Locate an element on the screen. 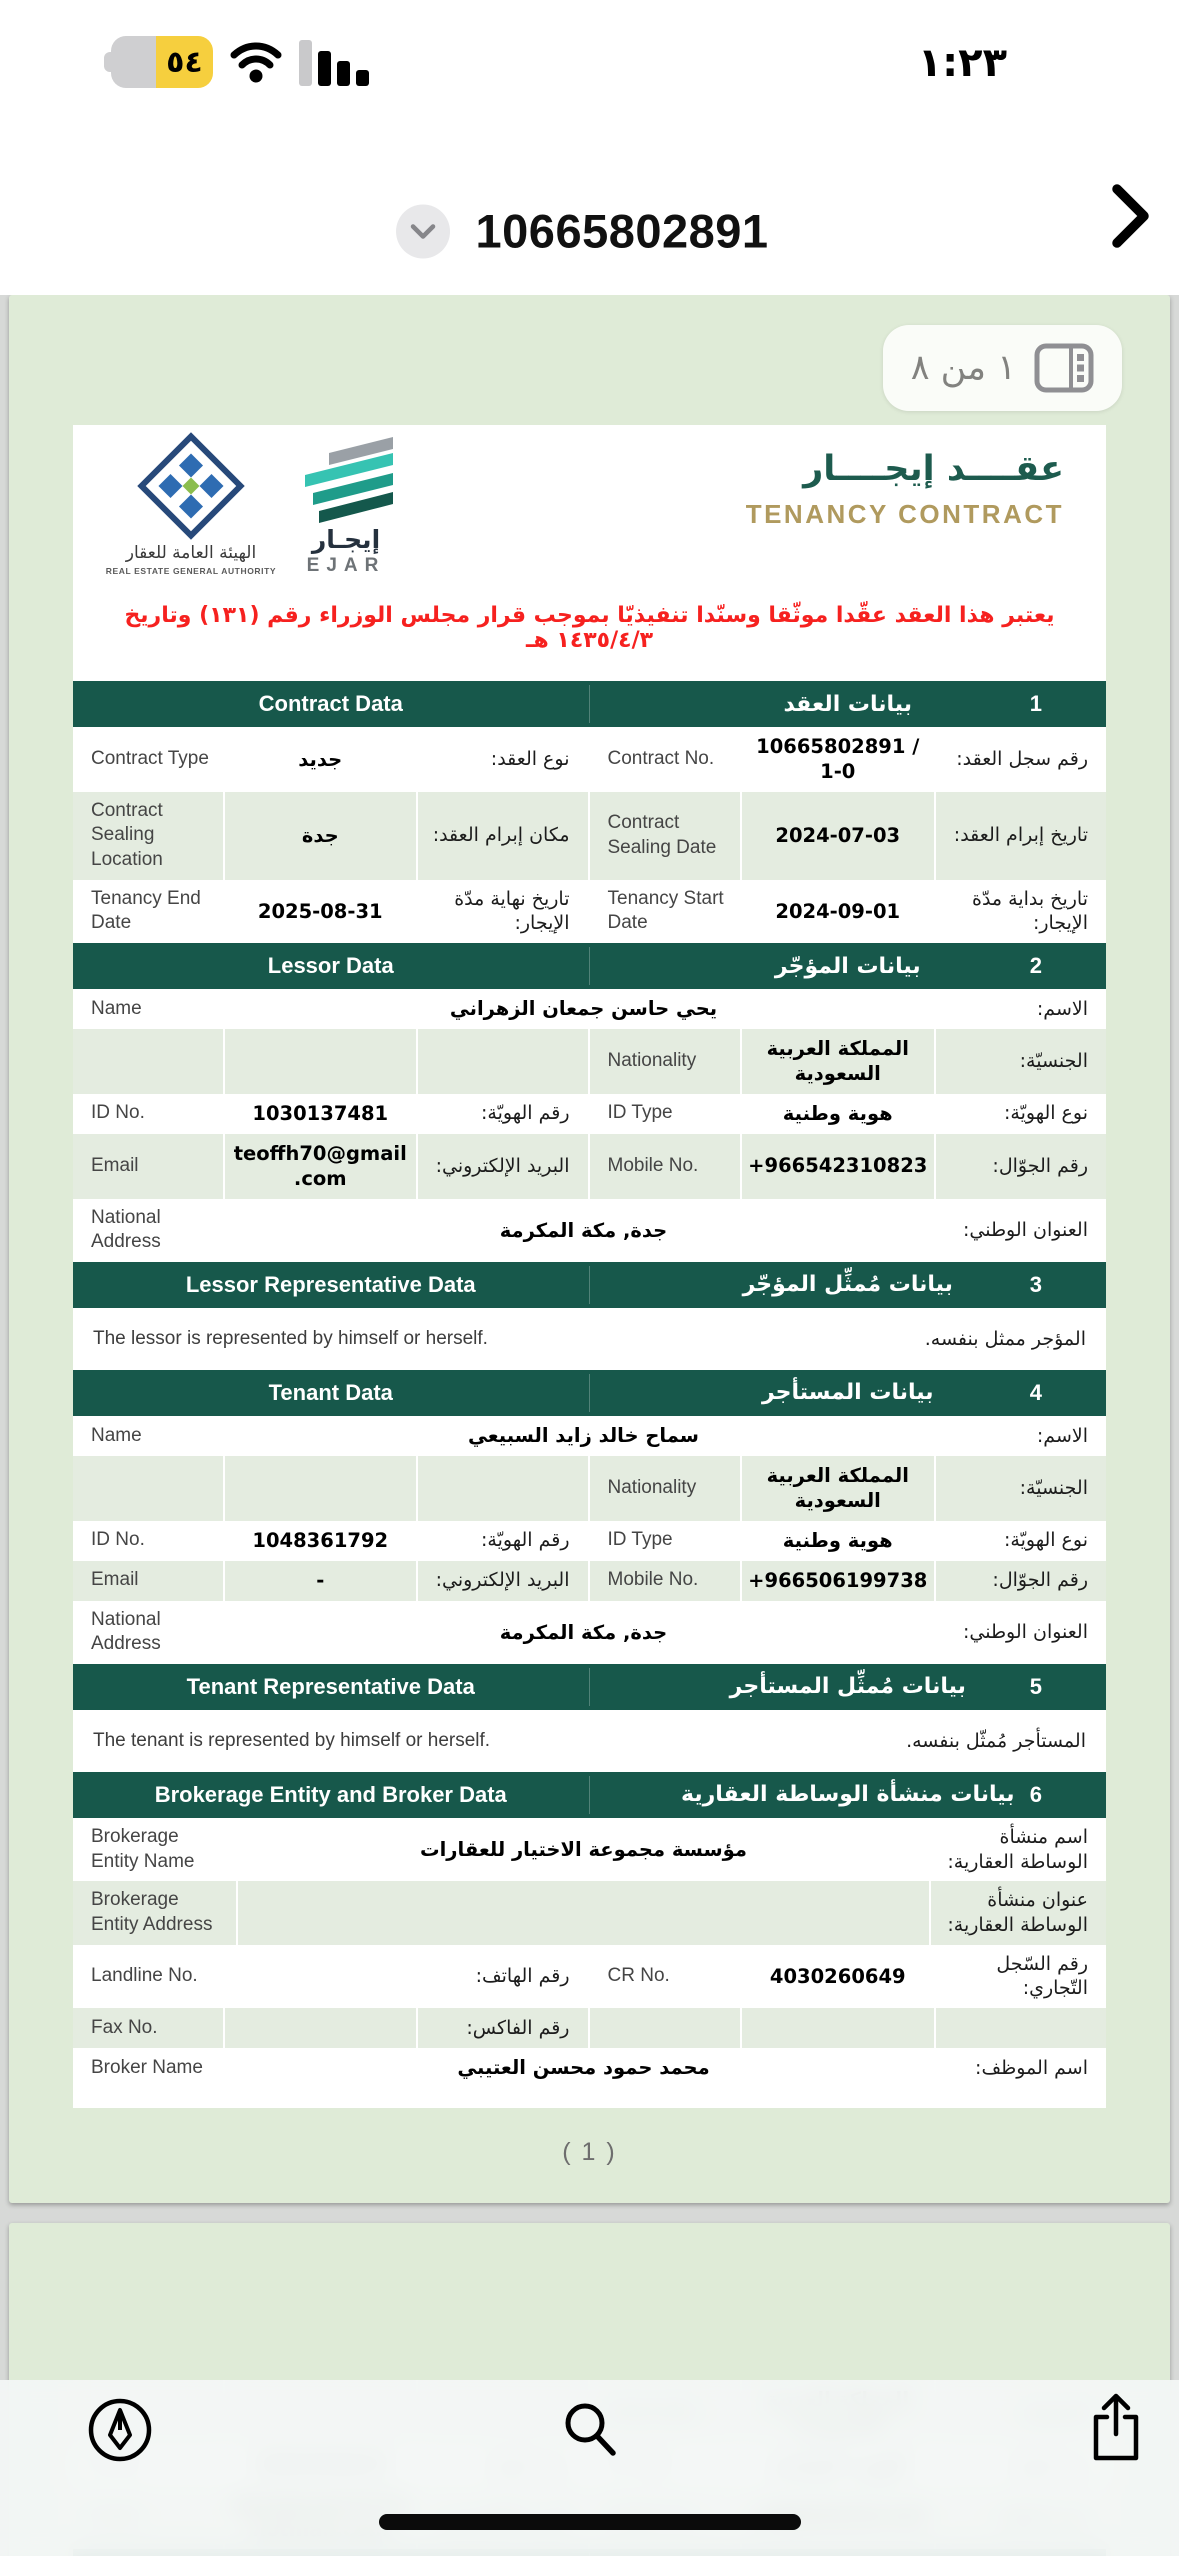 This screenshot has height=2556, width=1179. section-number: 2 is located at coordinates (1035, 966).